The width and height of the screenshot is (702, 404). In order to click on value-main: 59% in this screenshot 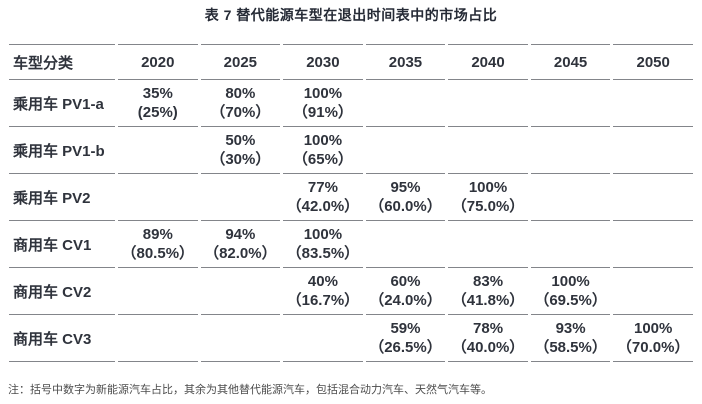, I will do `click(405, 328)`.